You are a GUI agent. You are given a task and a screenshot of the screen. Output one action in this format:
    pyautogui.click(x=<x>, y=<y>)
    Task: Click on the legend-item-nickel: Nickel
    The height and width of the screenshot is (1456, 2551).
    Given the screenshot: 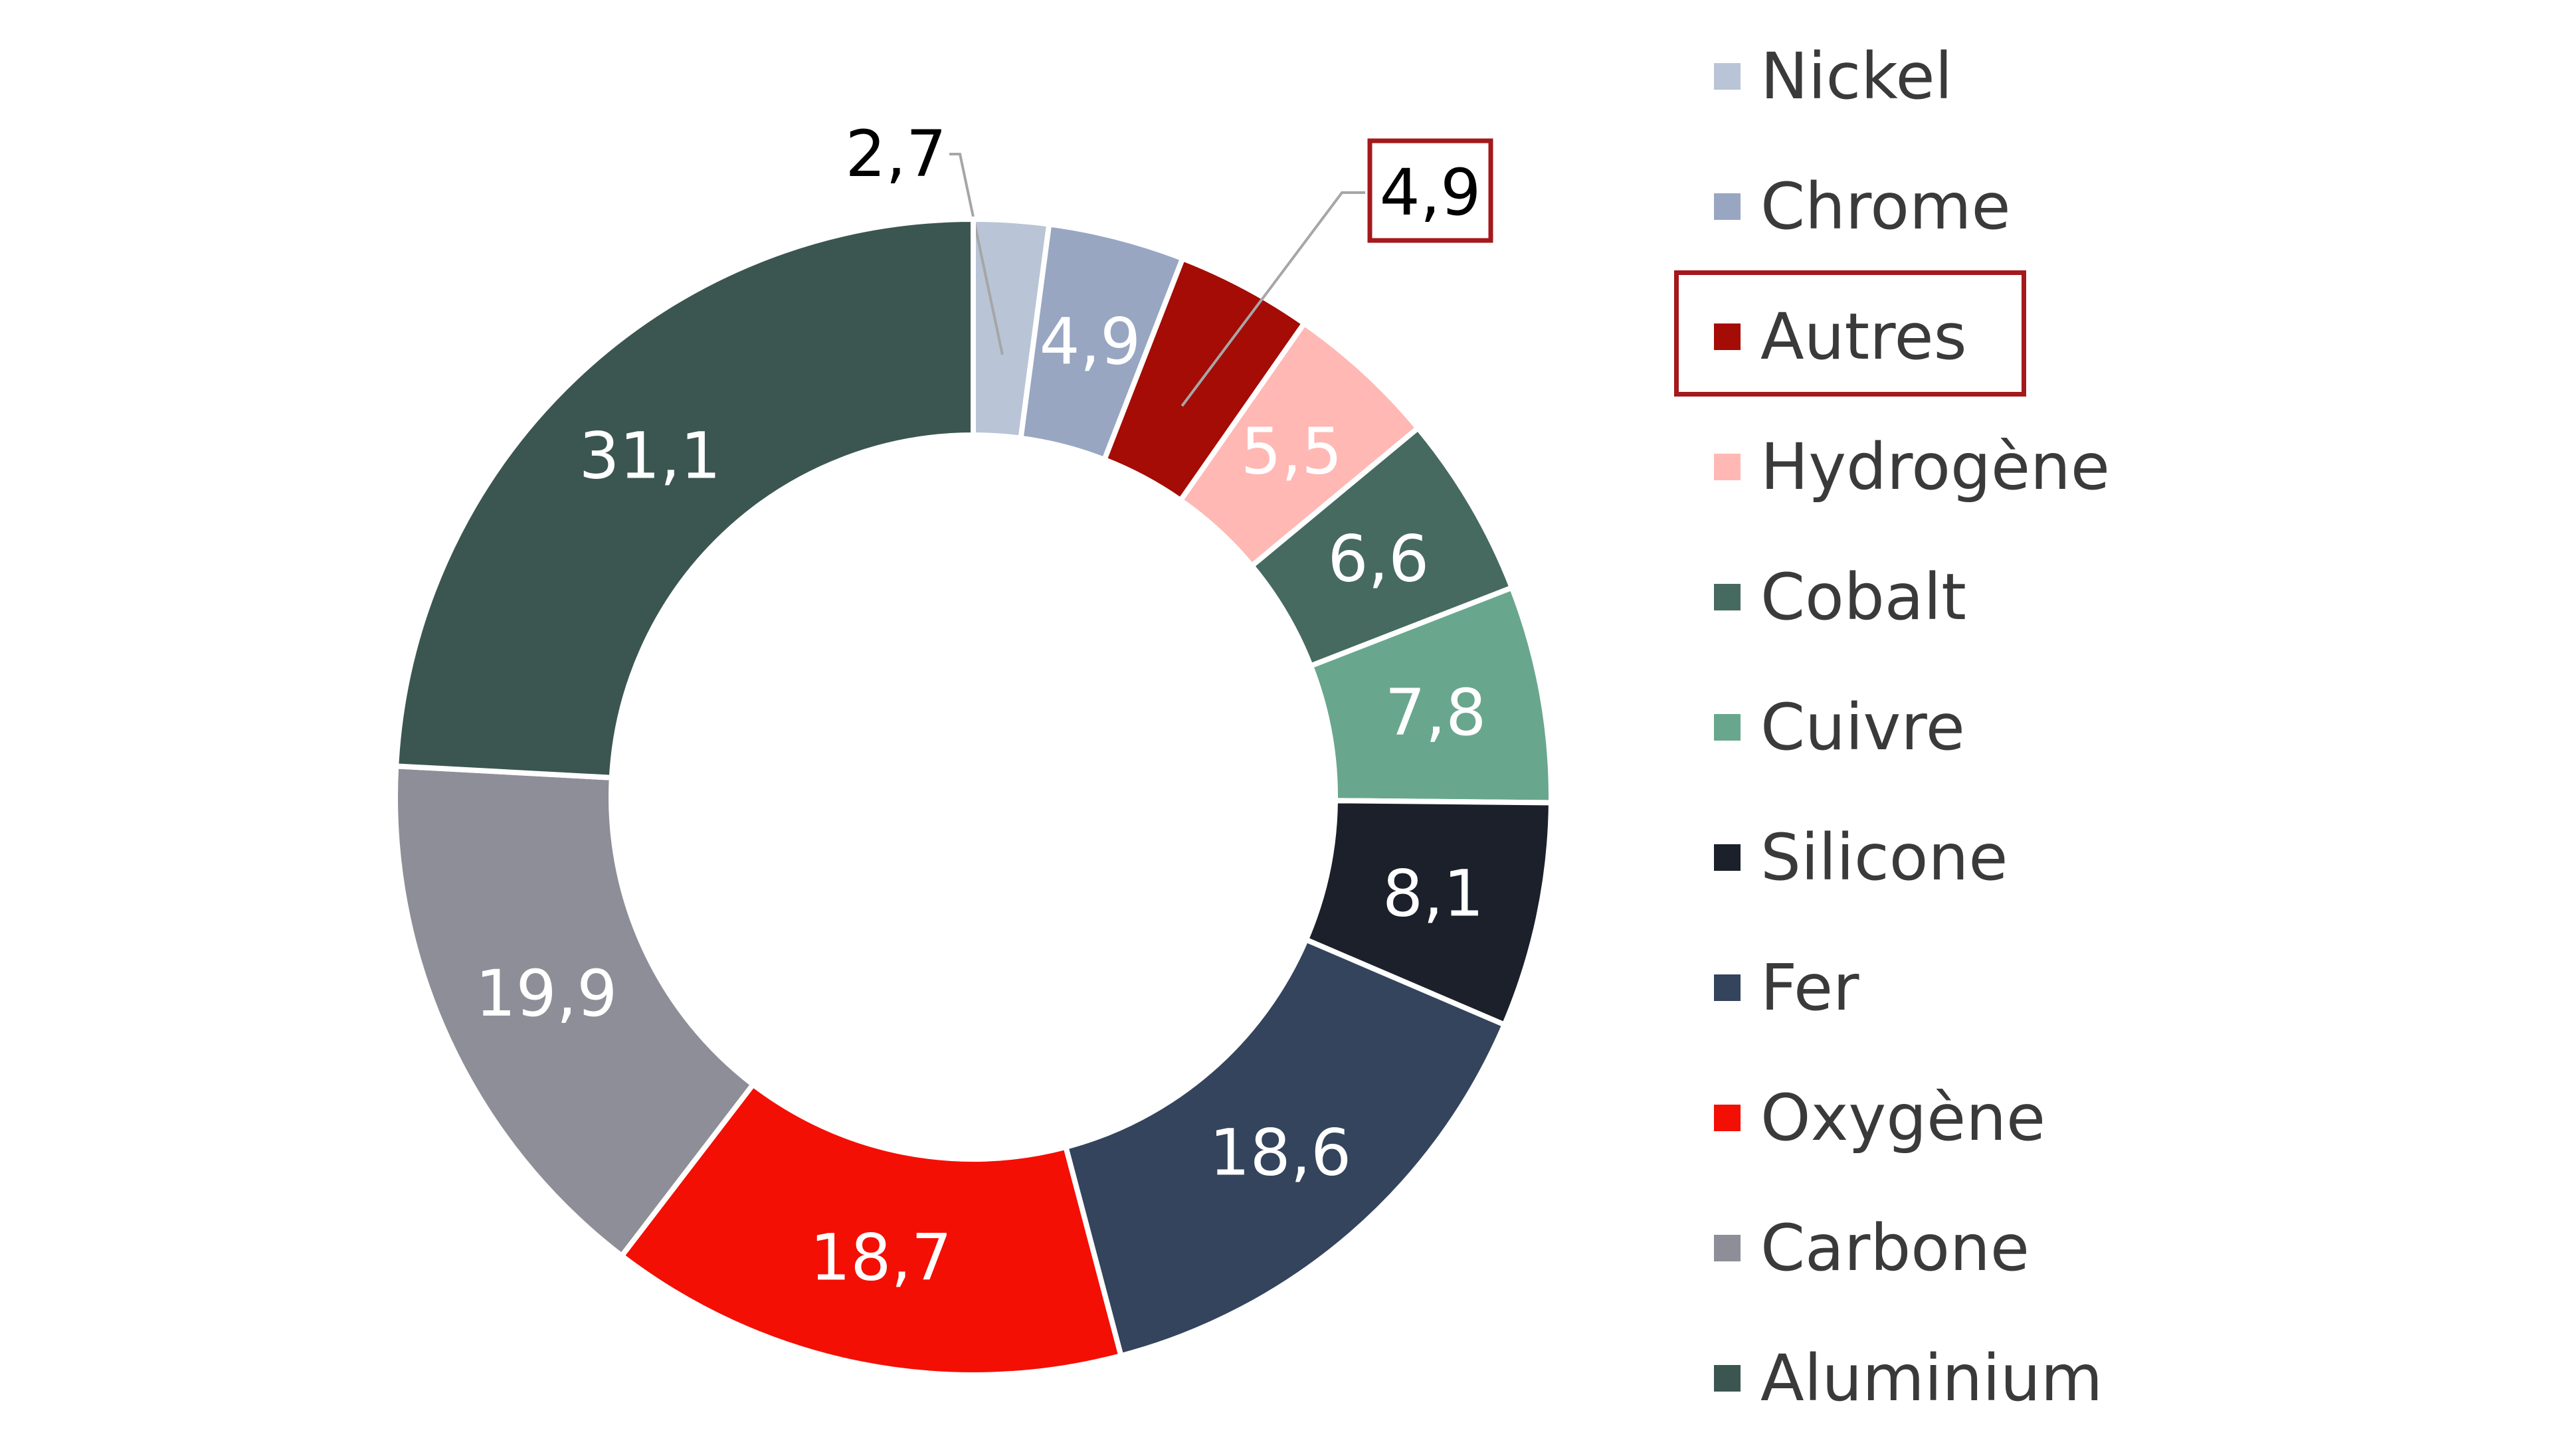 What is the action you would take?
    pyautogui.click(x=1833, y=76)
    